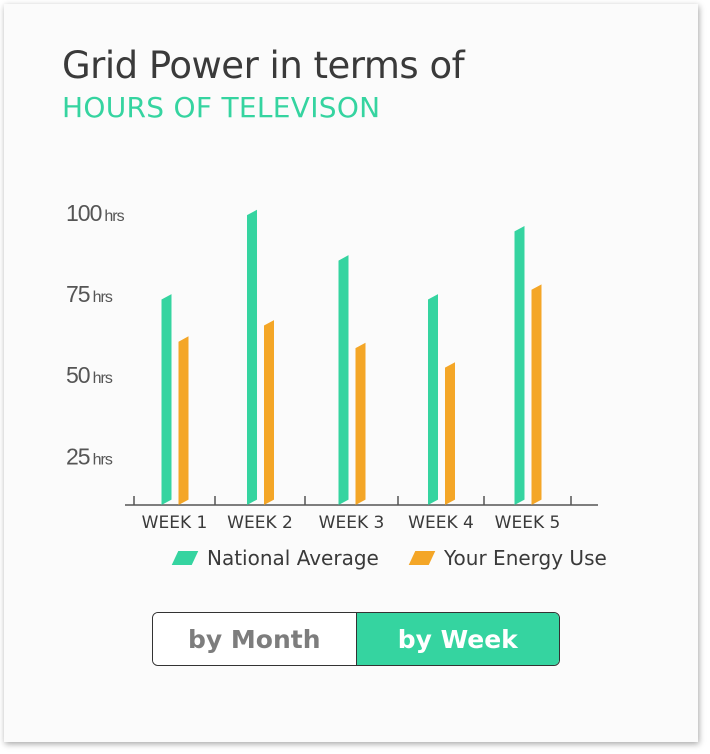 The image size is (710, 754). I want to click on legend-label-yours: Your Energy Use, so click(525, 558).